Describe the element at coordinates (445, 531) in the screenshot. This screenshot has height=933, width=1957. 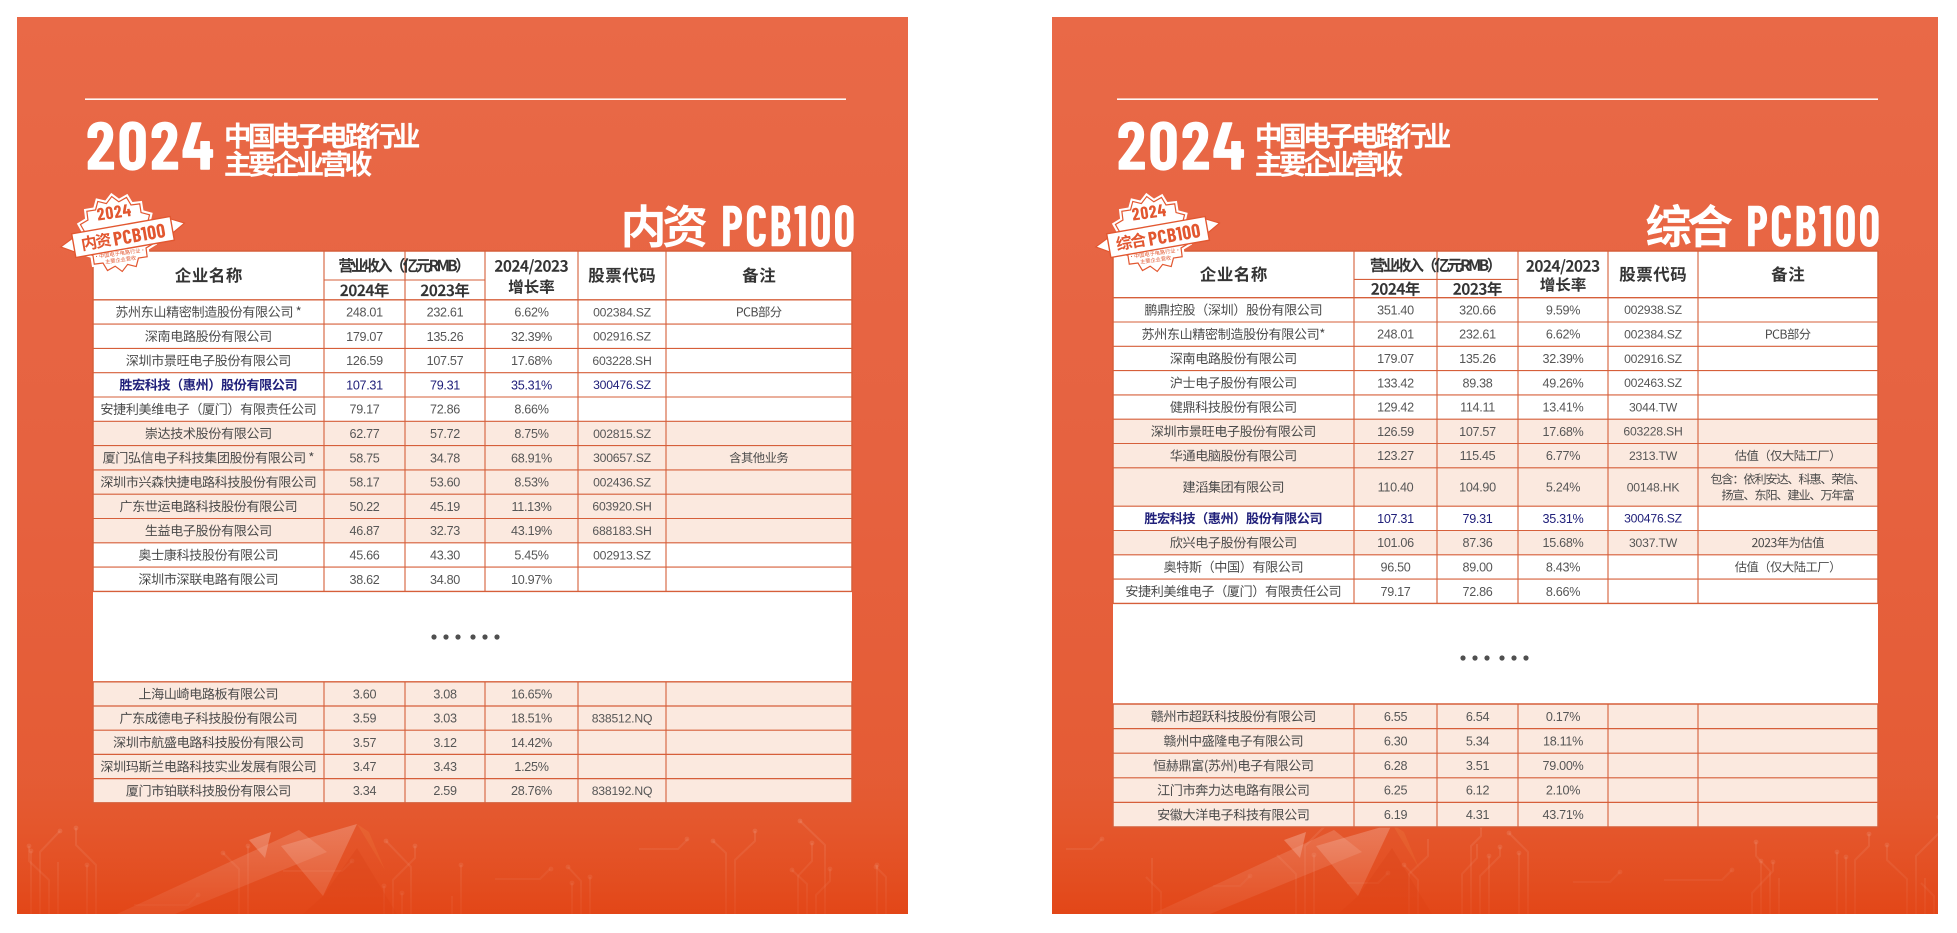
I see `svg-text: 32.73` at that location.